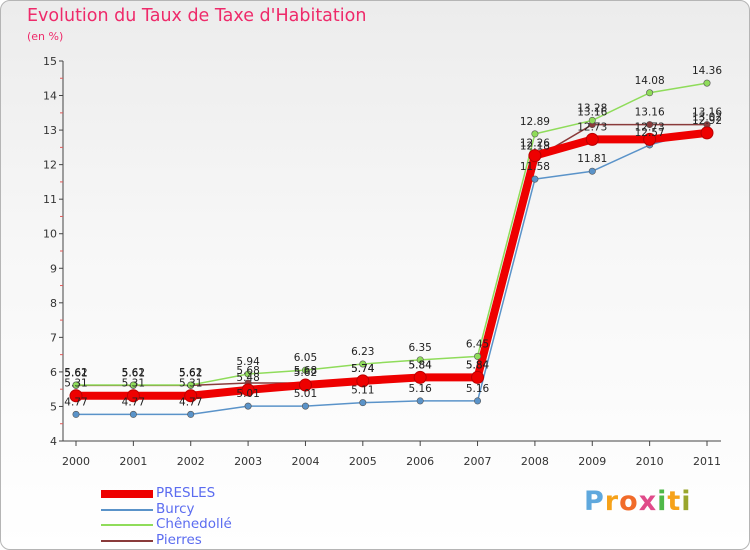 This screenshot has height=550, width=750. What do you see at coordinates (535, 461) in the screenshot?
I see `x-tick-label: 2008` at bounding box center [535, 461].